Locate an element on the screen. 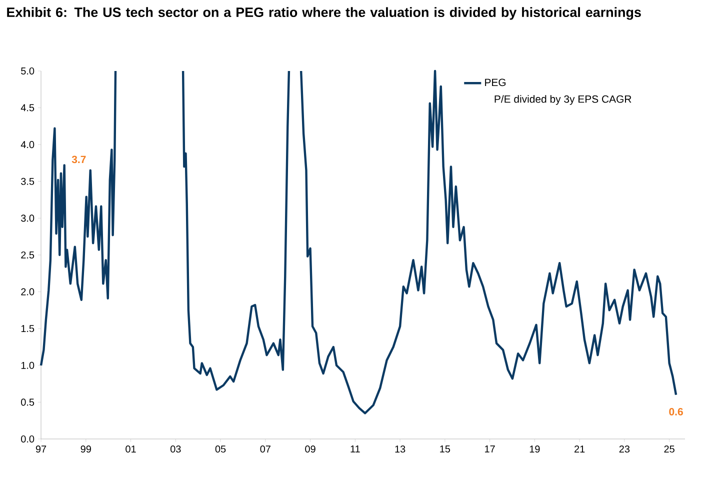 Image resolution: width=706 pixels, height=504 pixels. x-tick-label: 07 is located at coordinates (265, 449).